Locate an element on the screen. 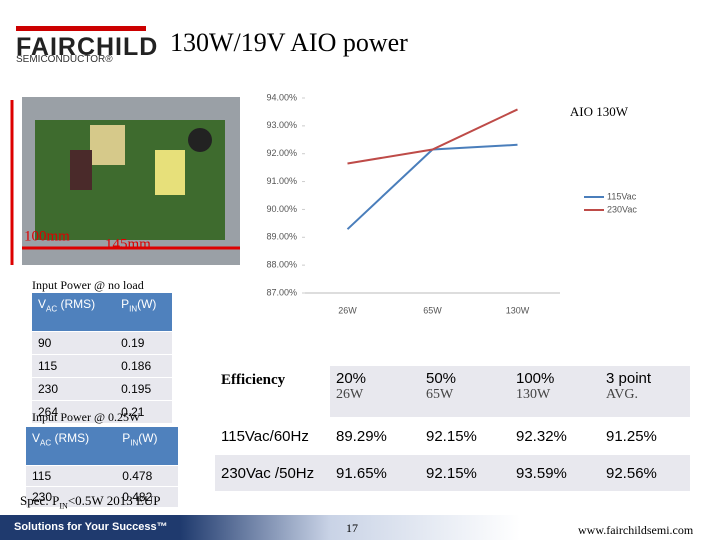 The image size is (720, 540). cell: 90 is located at coordinates (74, 343).